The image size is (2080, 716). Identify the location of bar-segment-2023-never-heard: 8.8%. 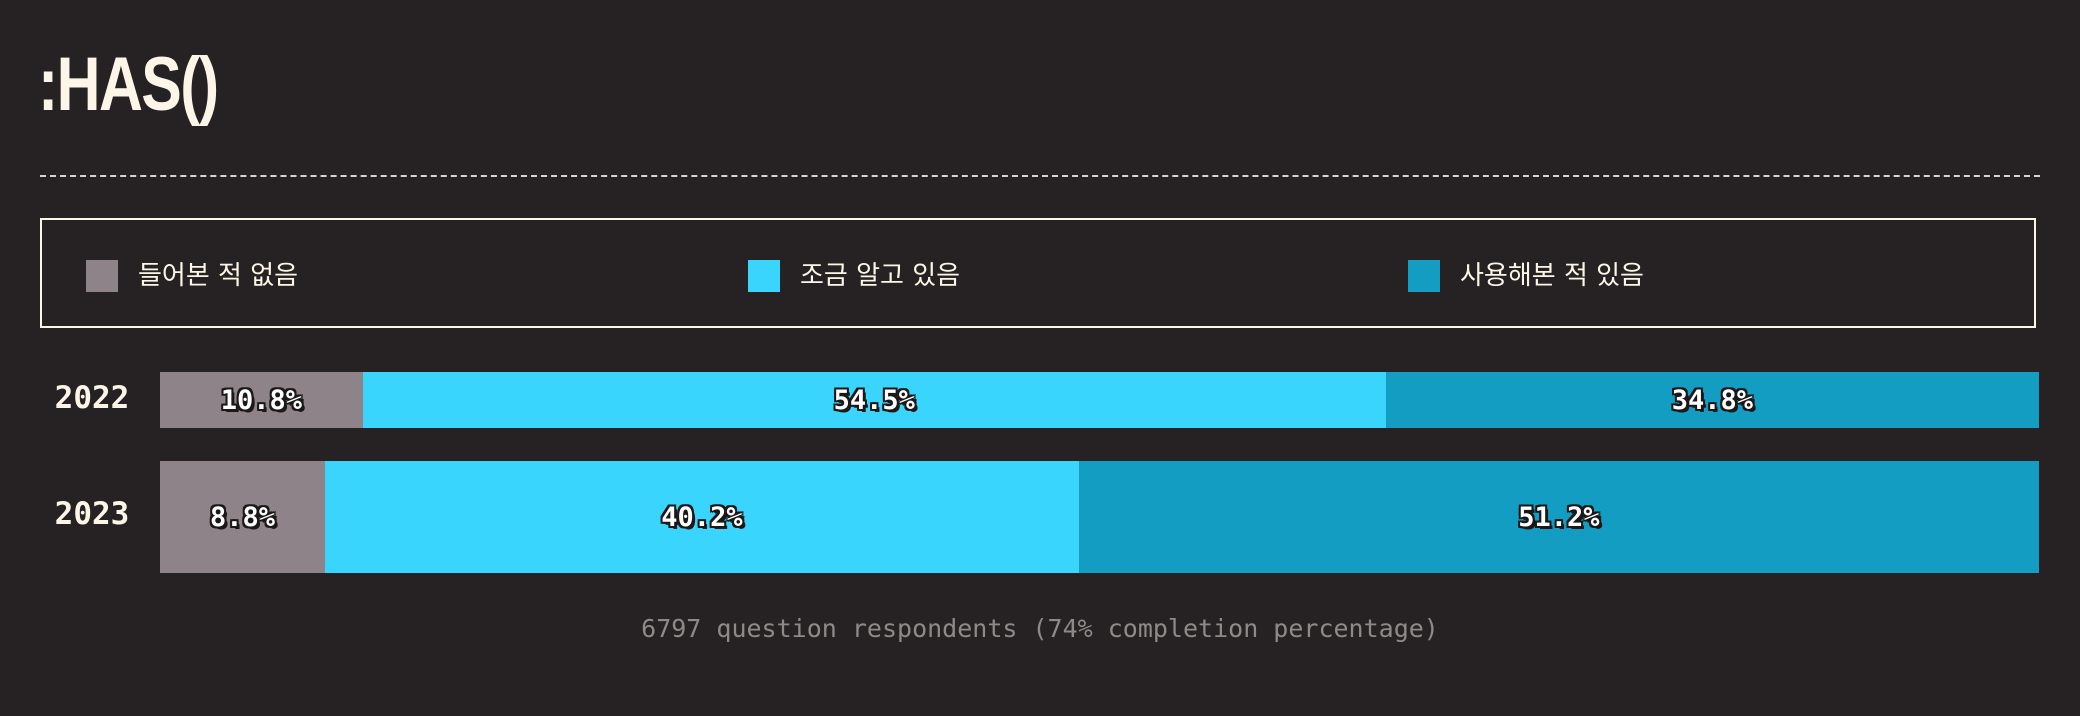
(243, 517).